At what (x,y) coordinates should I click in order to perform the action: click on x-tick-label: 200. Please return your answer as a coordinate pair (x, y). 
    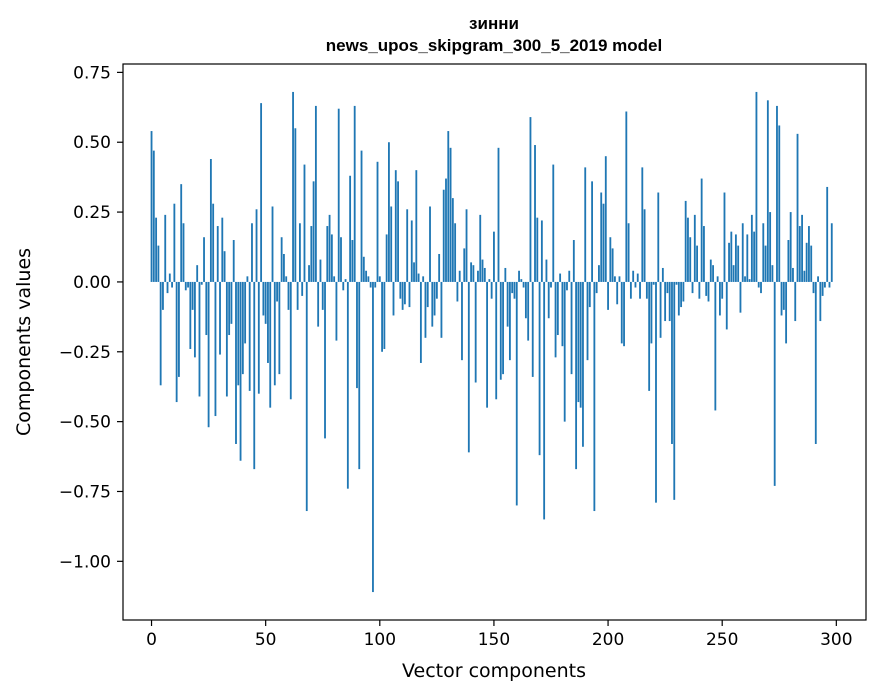
    Looking at the image, I should click on (608, 640).